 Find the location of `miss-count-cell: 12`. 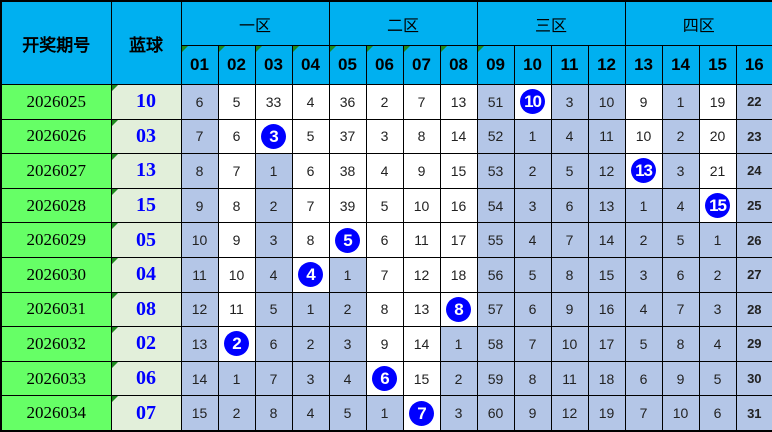

miss-count-cell: 12 is located at coordinates (569, 413).